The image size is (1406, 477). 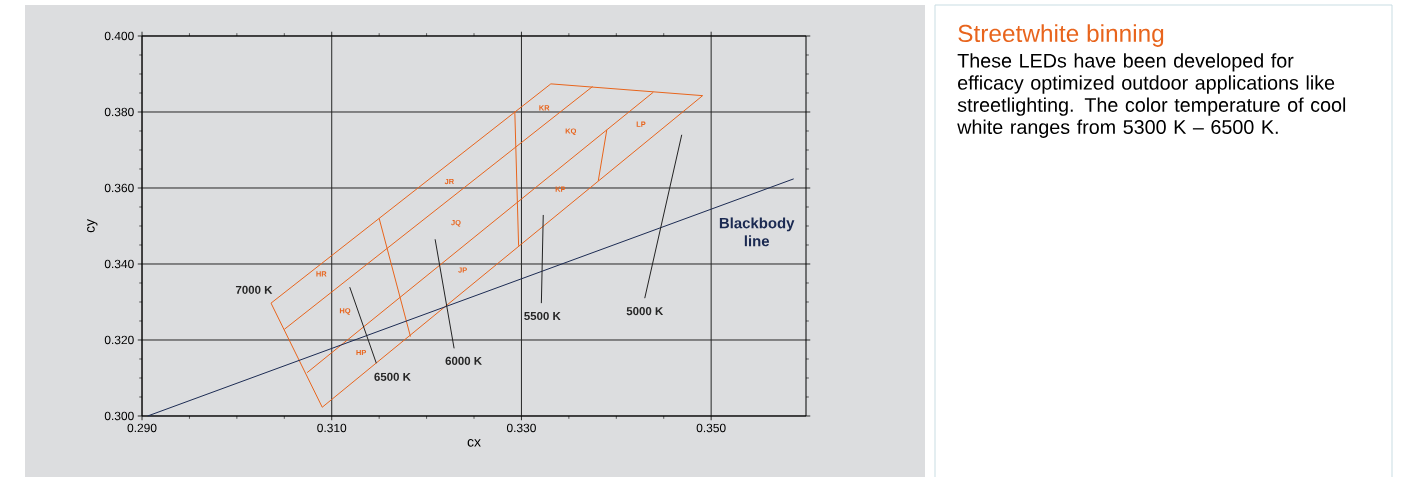 I want to click on y-tick-label: 0.300, so click(x=119, y=415).